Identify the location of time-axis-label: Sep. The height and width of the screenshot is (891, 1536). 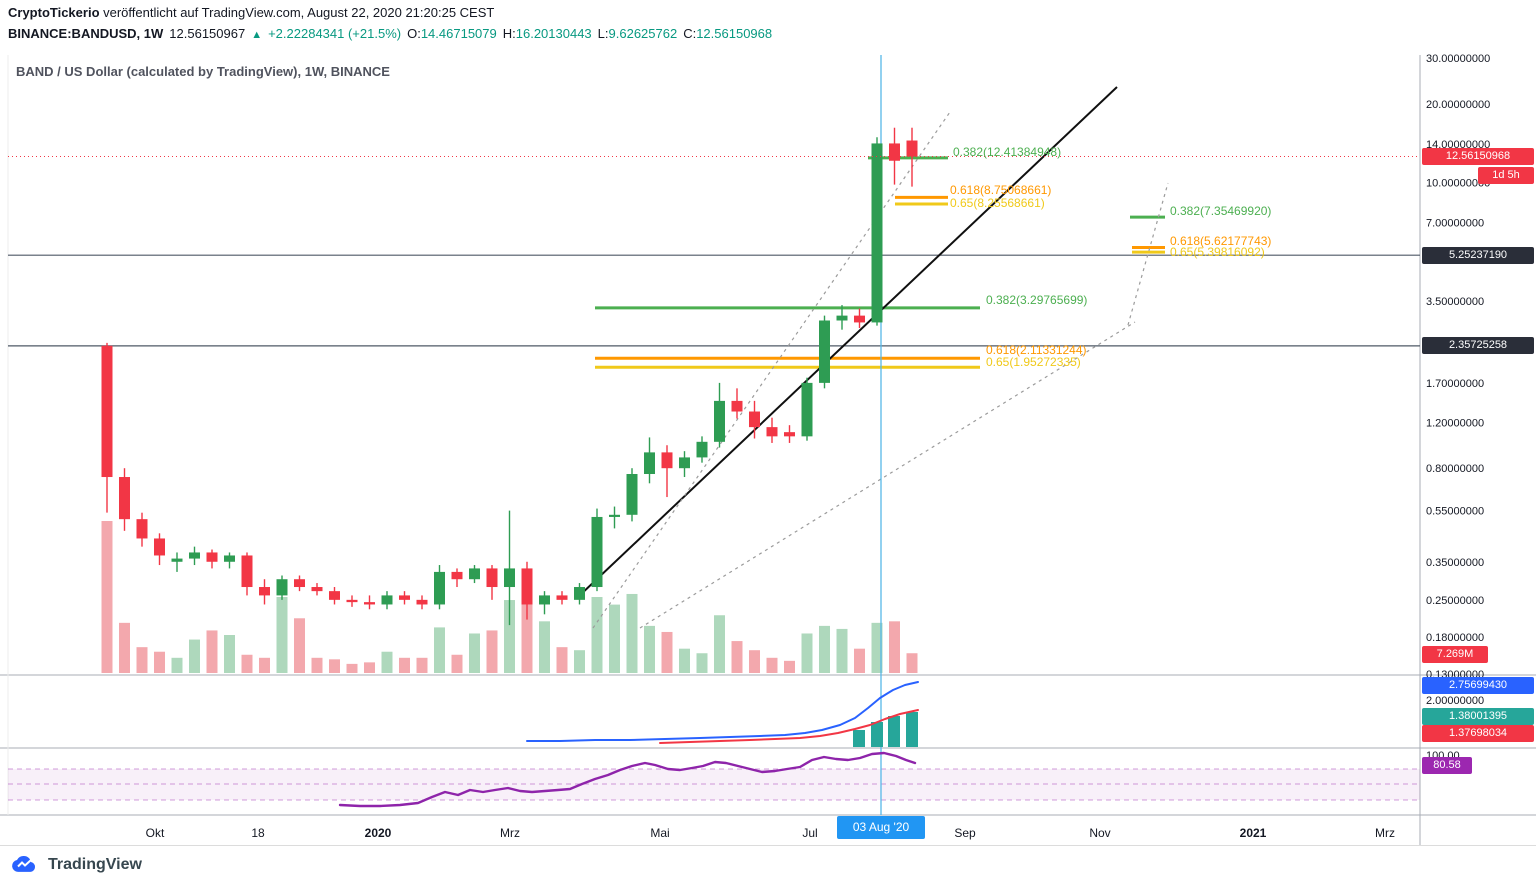
(965, 833).